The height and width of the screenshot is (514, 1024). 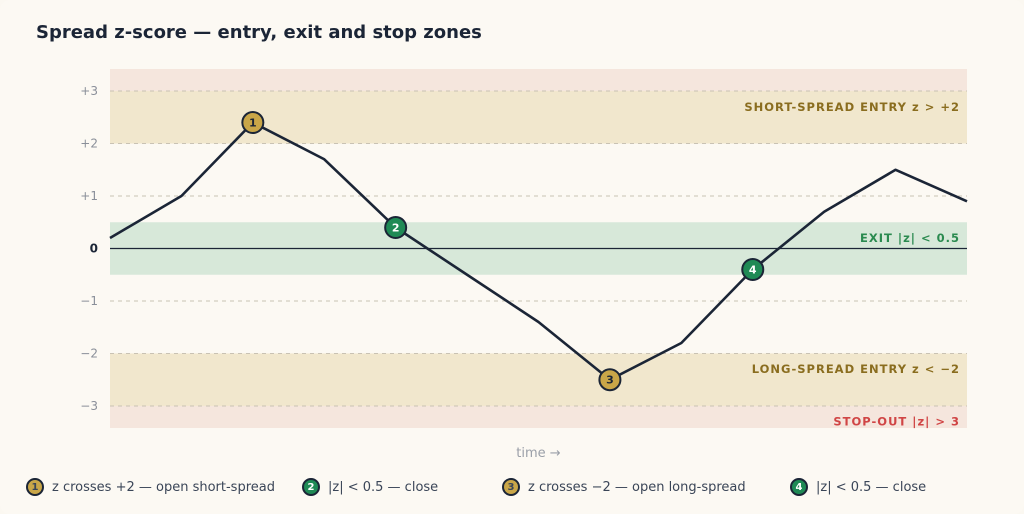 I want to click on legend-item: 4 |z| < 0.5 — close, so click(x=858, y=487).